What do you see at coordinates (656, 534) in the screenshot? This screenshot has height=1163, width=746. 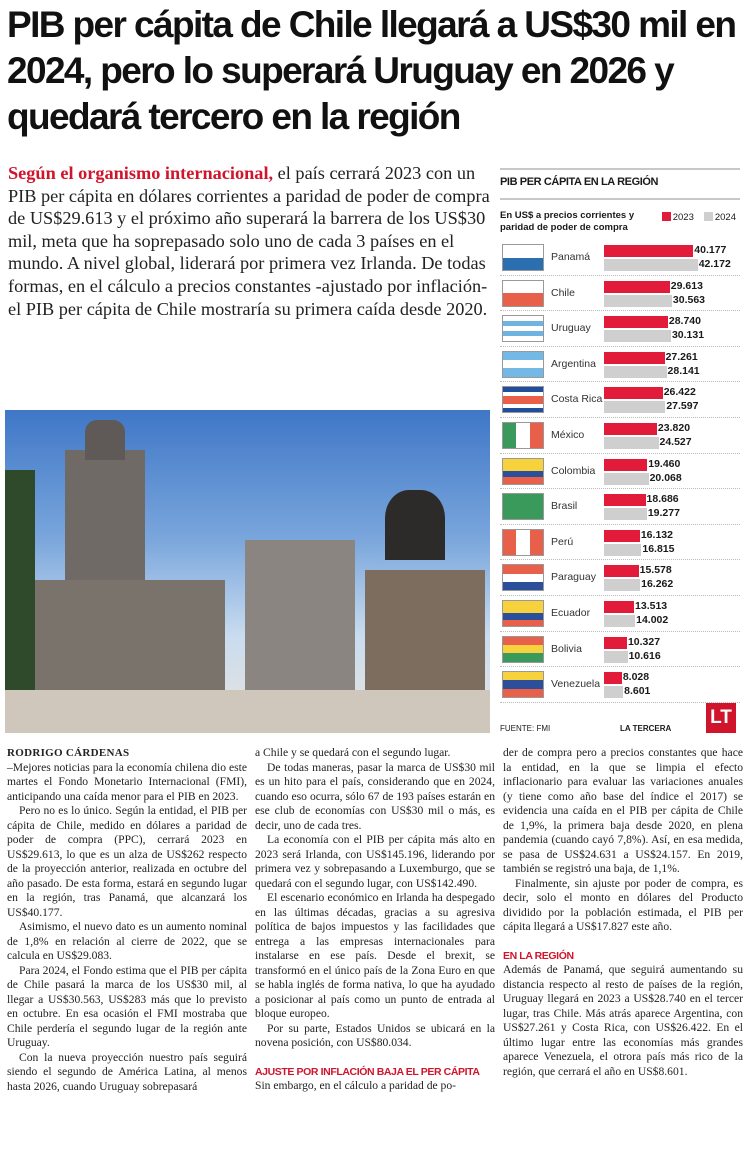 I see `value-label-2023: 16.132` at bounding box center [656, 534].